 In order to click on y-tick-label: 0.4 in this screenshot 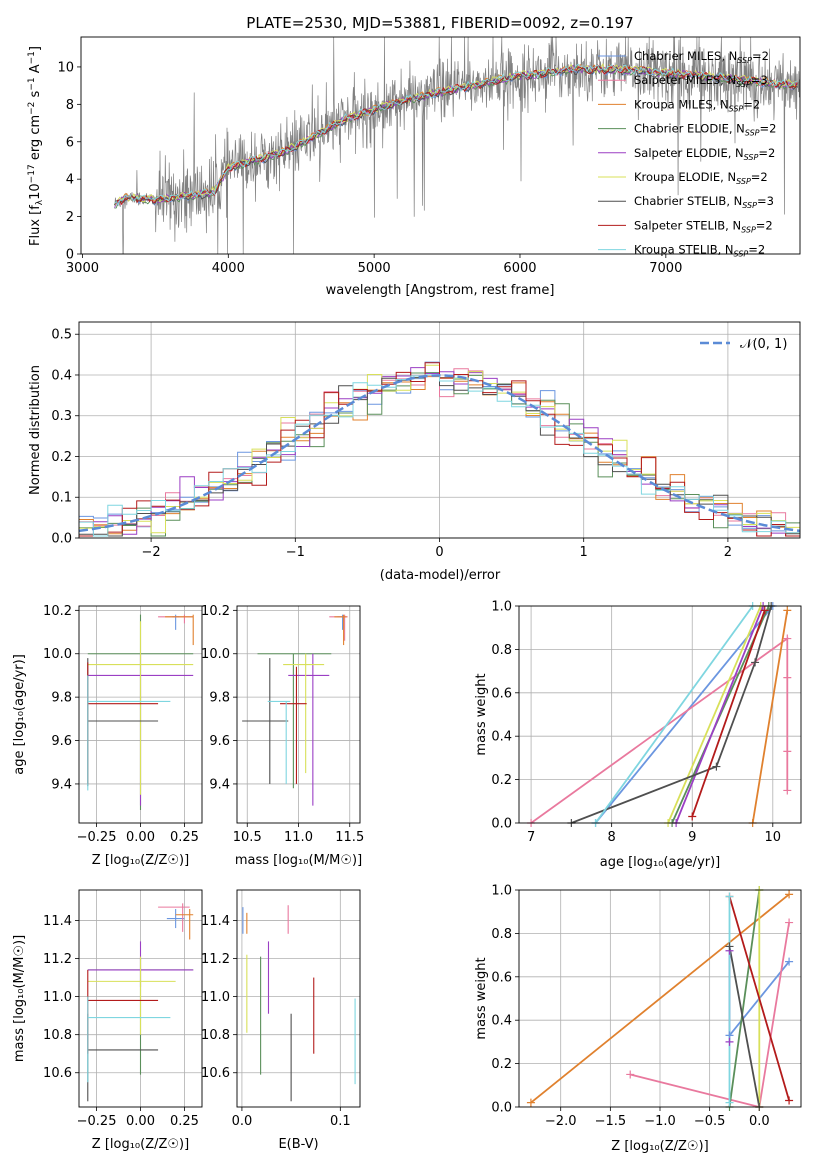, I will do `click(501, 1021)`.